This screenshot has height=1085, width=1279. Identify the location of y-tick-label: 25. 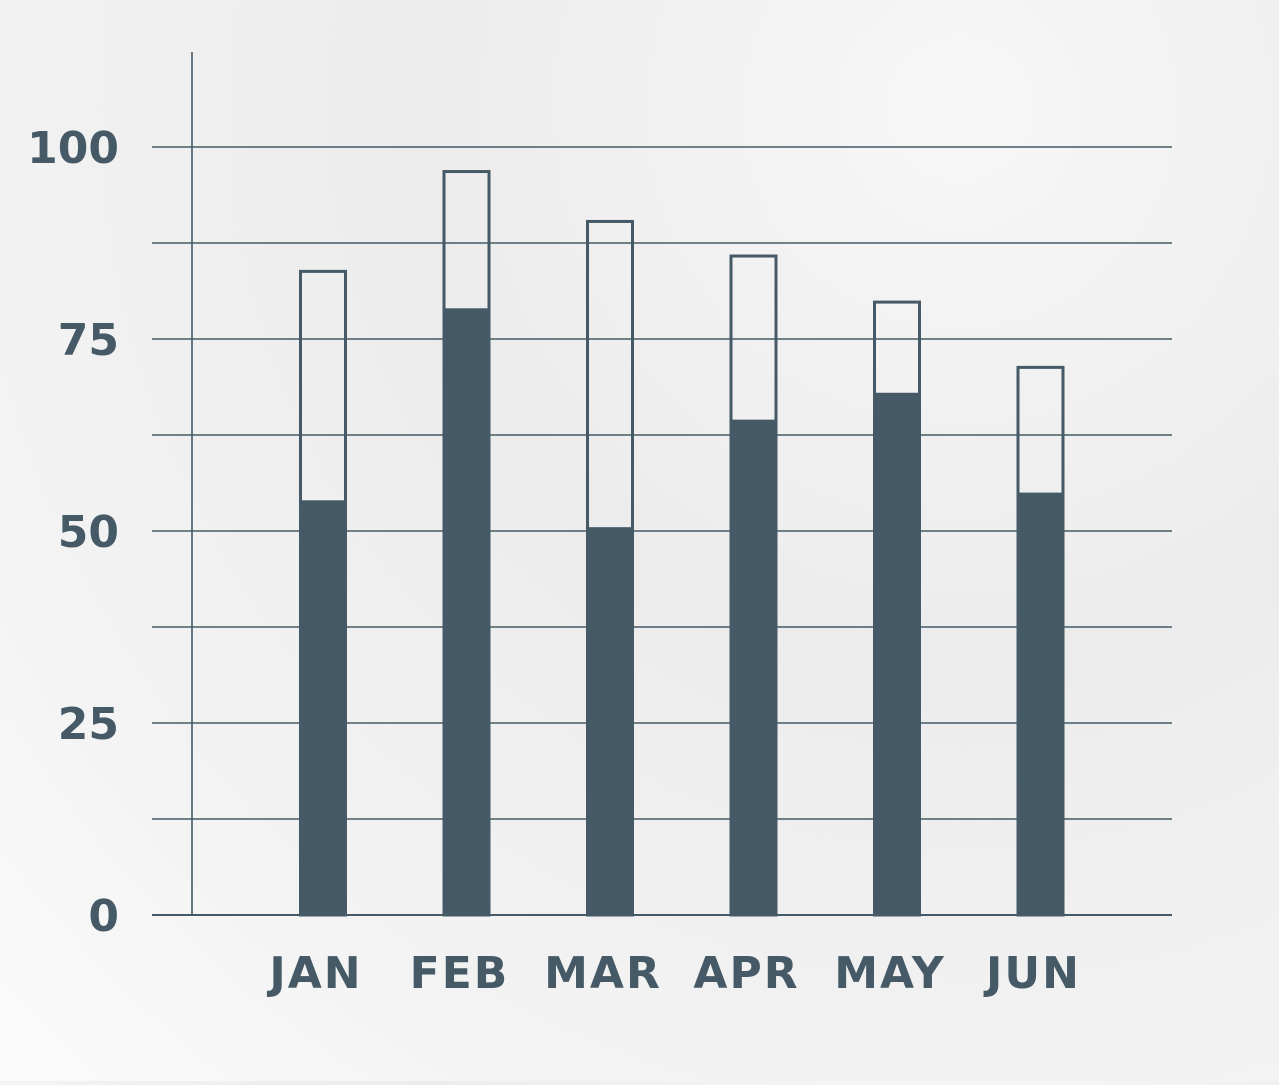
(88, 724).